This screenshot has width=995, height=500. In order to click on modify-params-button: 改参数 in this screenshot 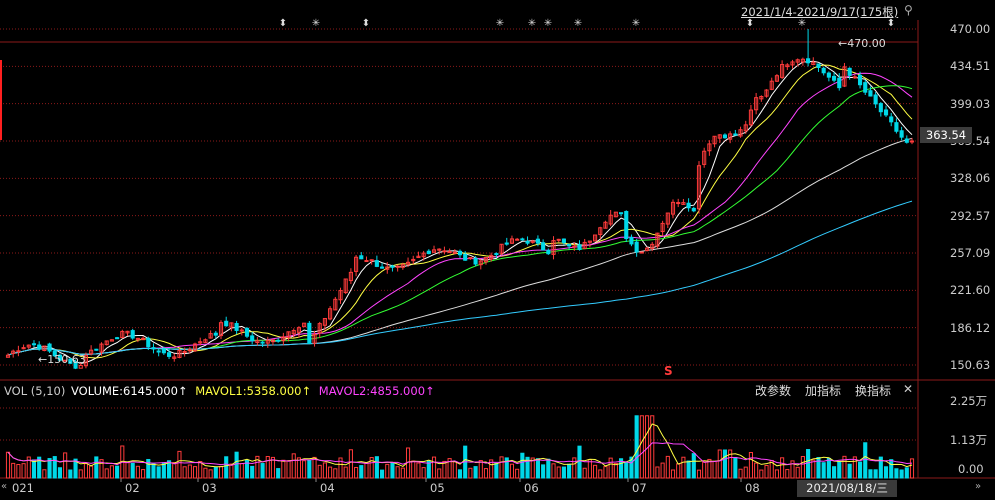, I will do `click(773, 391)`.